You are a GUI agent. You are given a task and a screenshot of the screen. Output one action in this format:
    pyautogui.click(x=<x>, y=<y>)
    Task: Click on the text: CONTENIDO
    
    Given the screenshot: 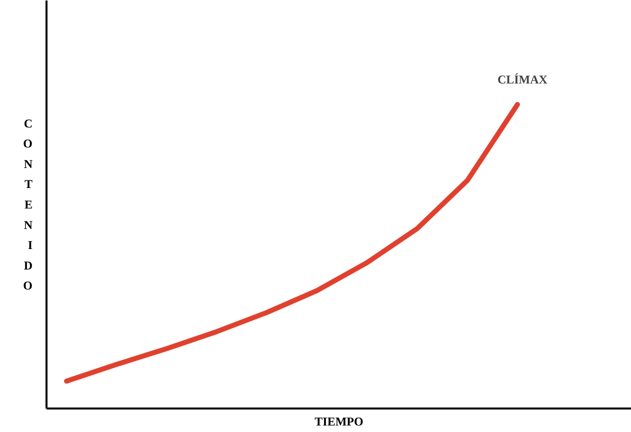 What is the action you would take?
    pyautogui.click(x=28, y=204)
    